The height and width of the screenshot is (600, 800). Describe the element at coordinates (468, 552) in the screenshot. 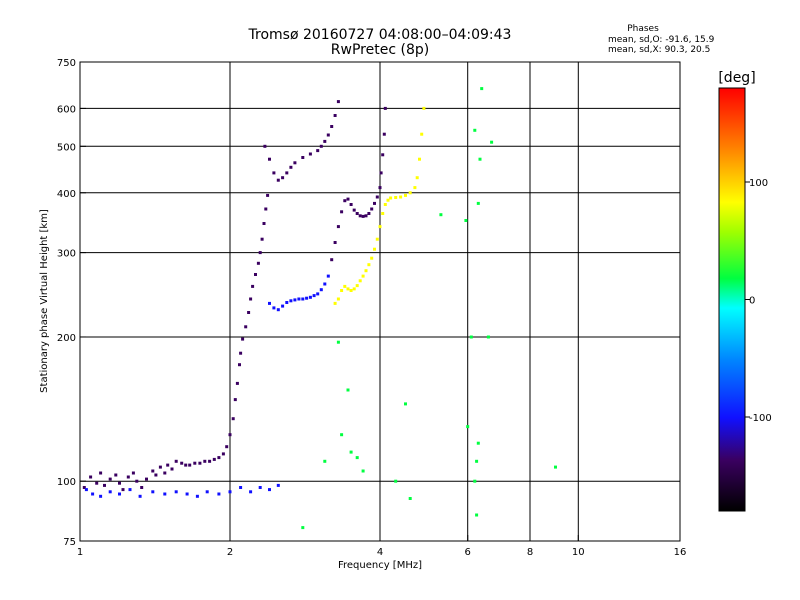

I see `x-tick-label-6: 6` at that location.